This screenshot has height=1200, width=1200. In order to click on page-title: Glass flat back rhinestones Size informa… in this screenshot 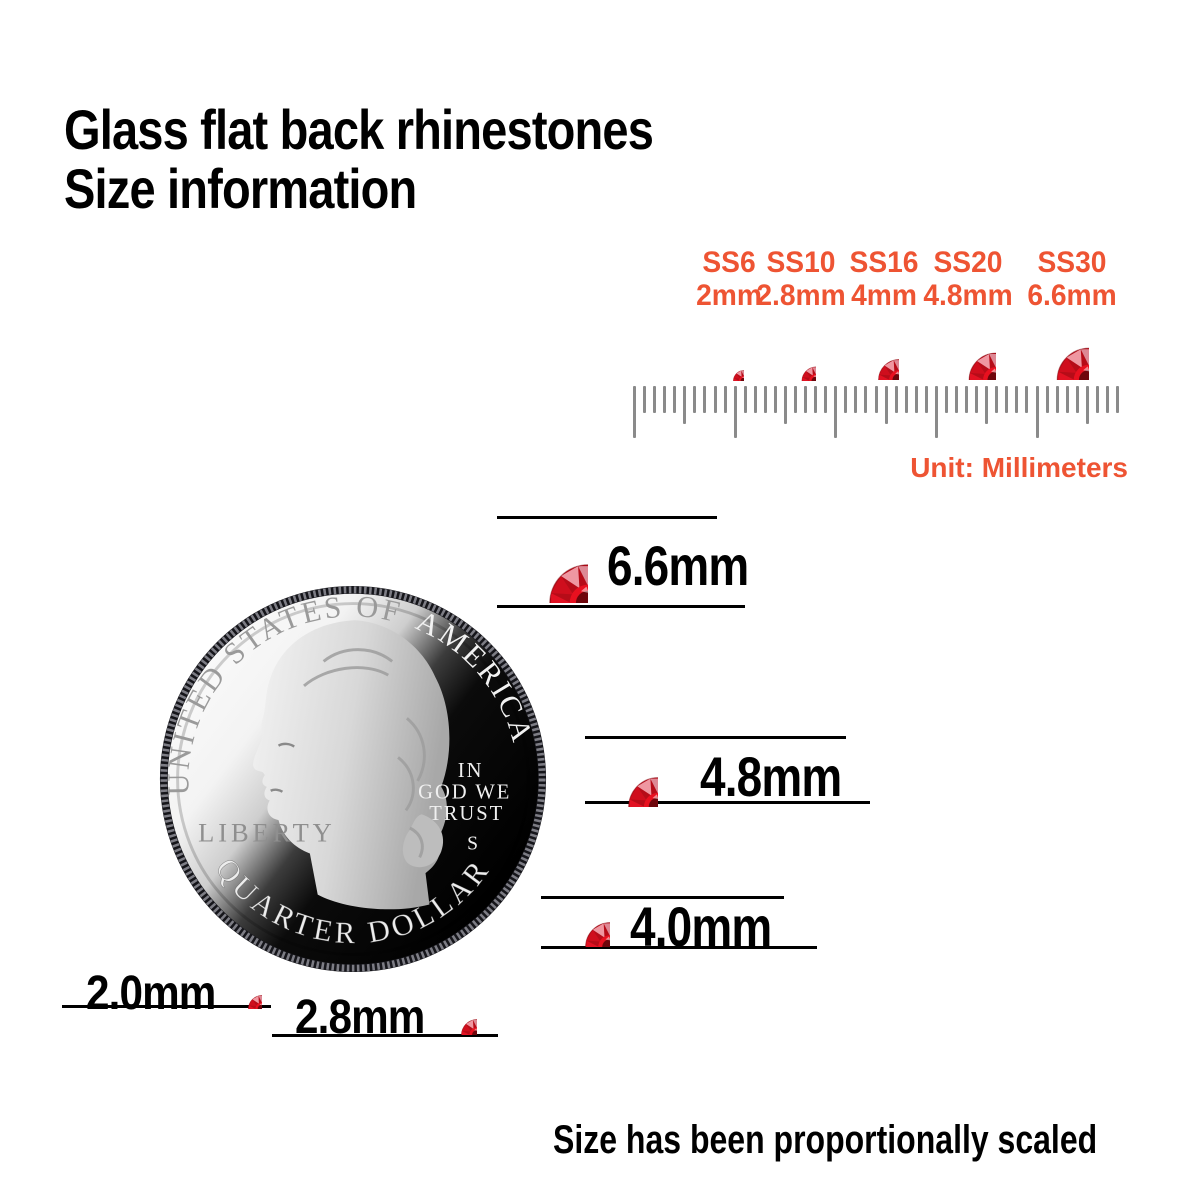, I will do `click(359, 159)`.